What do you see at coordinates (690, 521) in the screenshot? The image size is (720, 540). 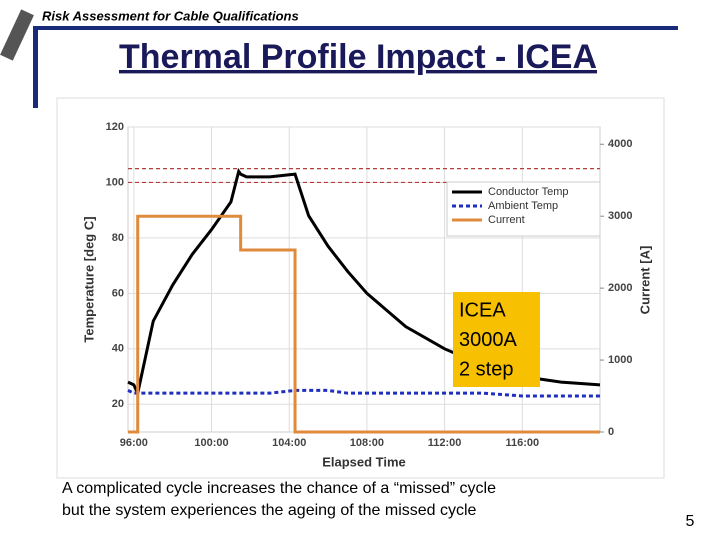 I see `page-number: 5` at bounding box center [690, 521].